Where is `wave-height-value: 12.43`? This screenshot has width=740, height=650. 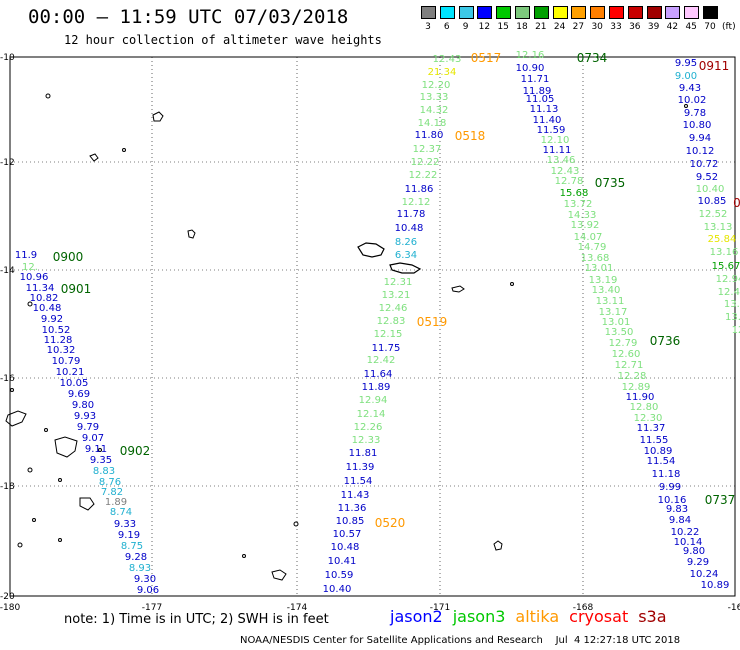
wave-height-value: 12.43 is located at coordinates (565, 171).